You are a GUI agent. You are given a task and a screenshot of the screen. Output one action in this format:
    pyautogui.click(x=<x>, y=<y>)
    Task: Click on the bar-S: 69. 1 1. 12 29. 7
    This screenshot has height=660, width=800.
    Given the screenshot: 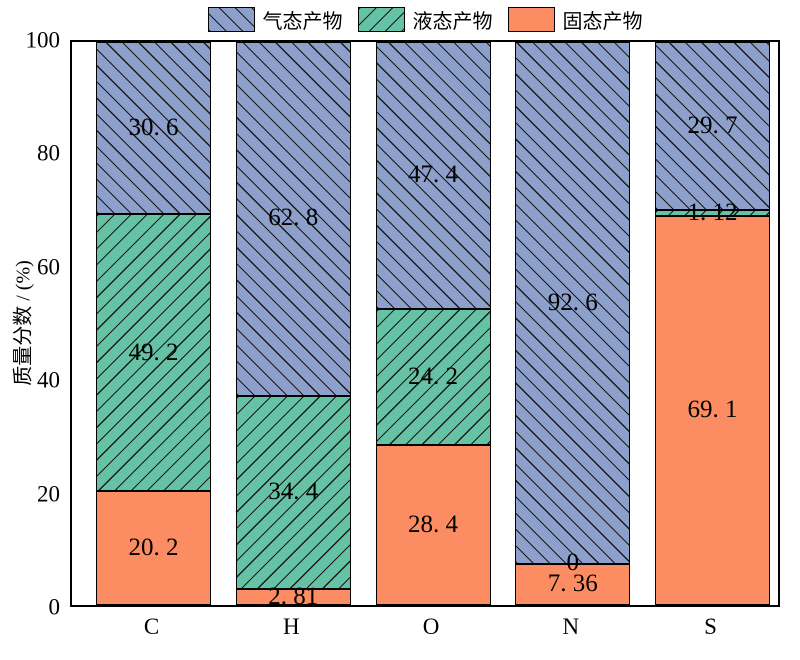 What is the action you would take?
    pyautogui.click(x=712, y=323)
    